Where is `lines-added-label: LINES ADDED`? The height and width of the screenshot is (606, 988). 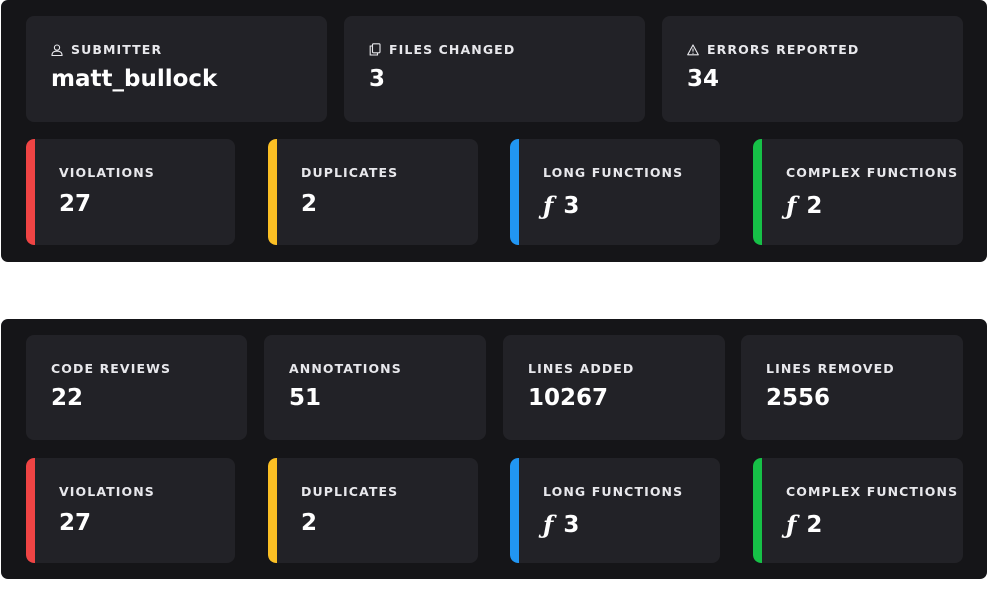
lines-added-label: LINES ADDED is located at coordinates (581, 368).